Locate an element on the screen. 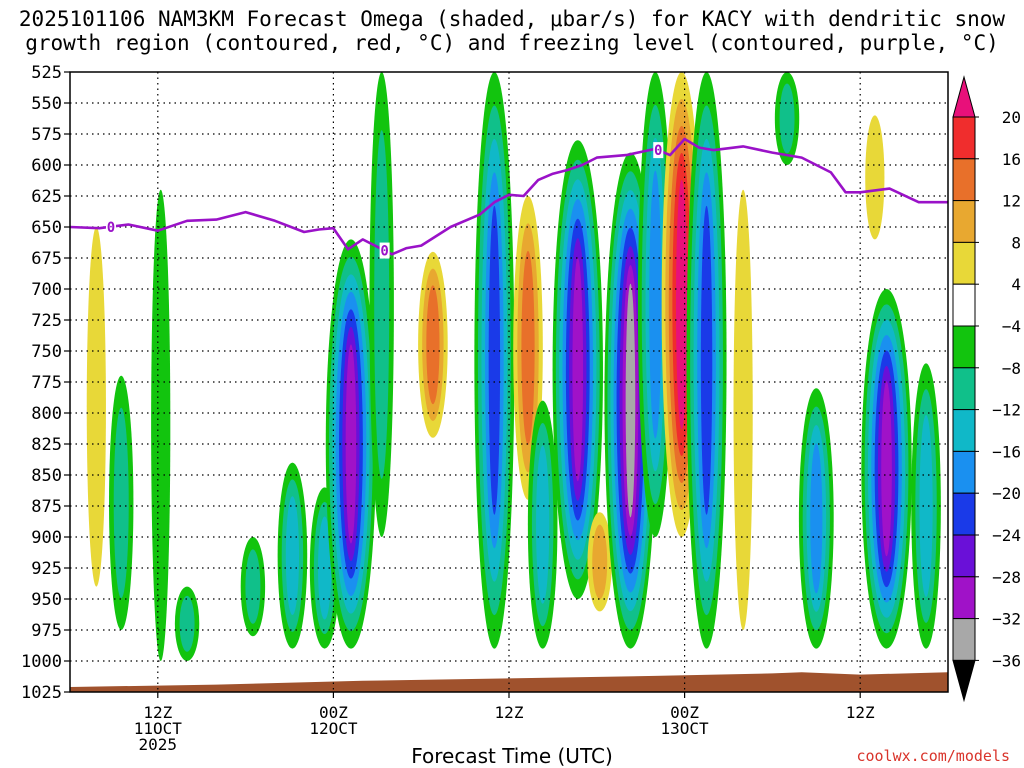  colorbar-label: 8 is located at coordinates (1016, 242).